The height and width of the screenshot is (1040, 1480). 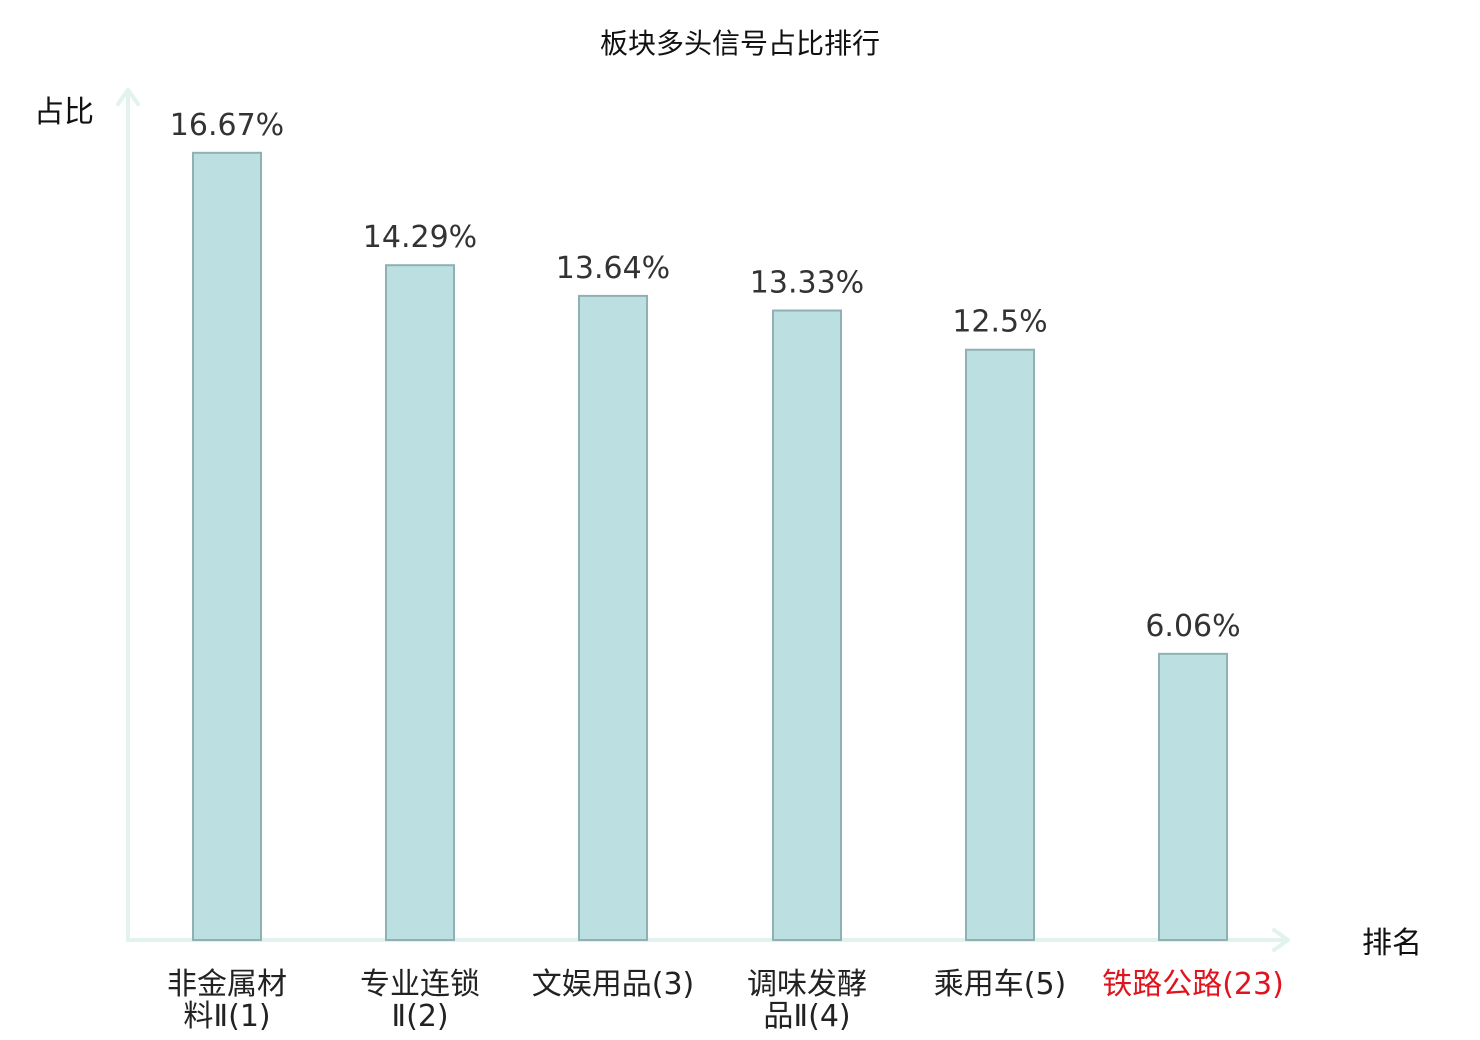 I want to click on y-axis-line, so click(x=128, y=515).